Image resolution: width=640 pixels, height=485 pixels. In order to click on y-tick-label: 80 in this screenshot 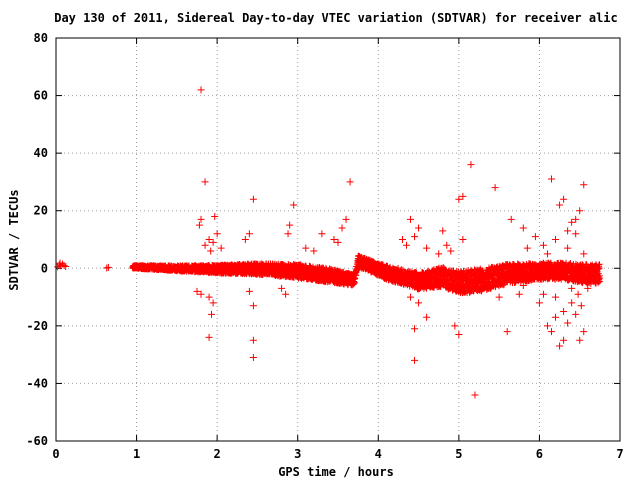, I will do `click(41, 38)`.